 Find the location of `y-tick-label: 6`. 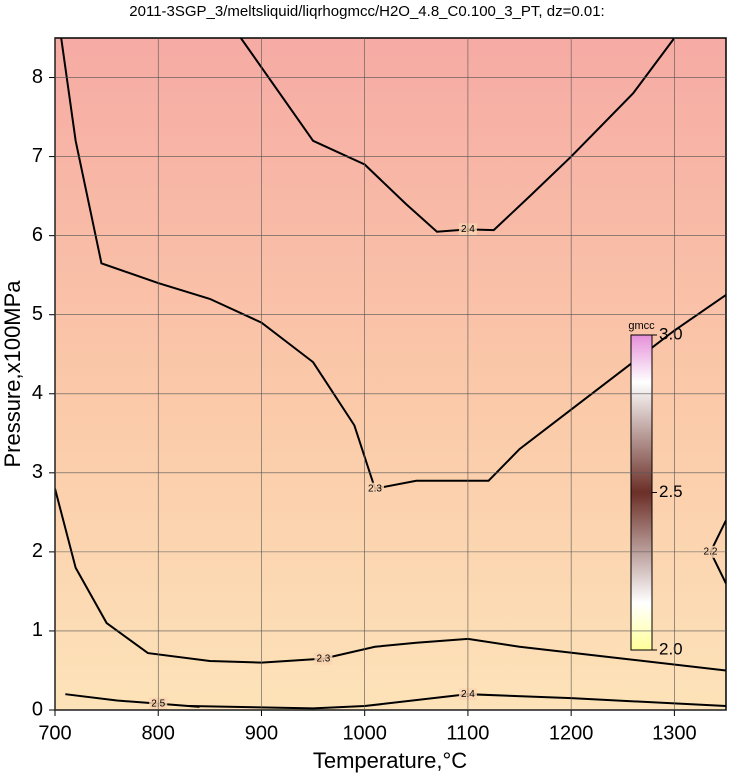

y-tick-label: 6 is located at coordinates (37, 235).